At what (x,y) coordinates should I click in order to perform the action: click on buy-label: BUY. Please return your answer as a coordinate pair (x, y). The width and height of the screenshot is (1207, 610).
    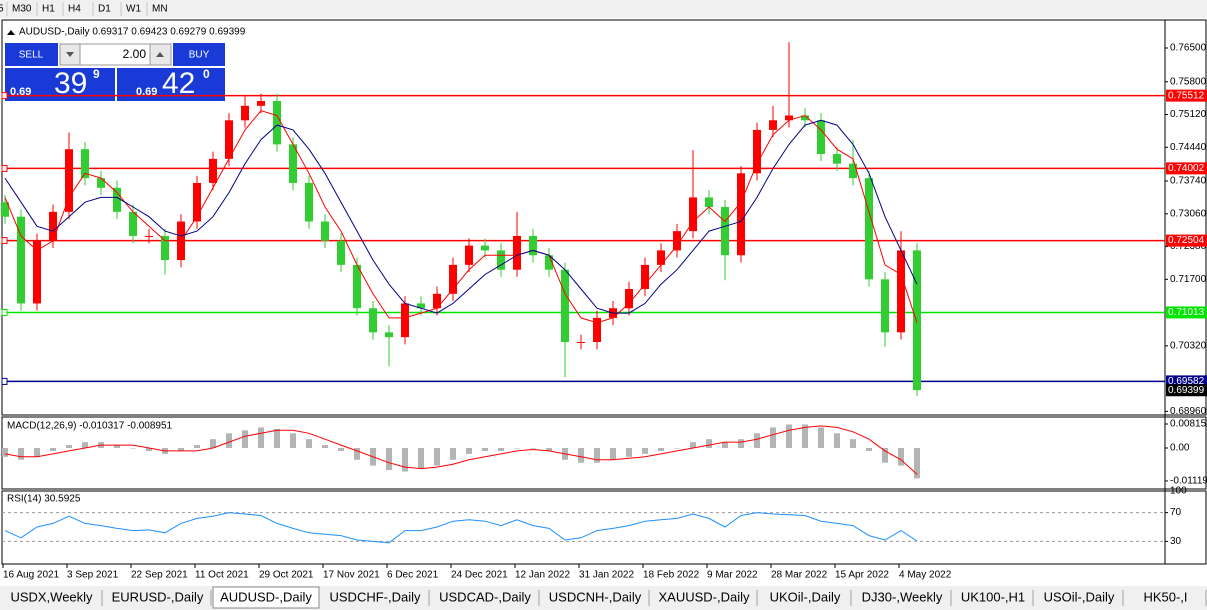
    Looking at the image, I should click on (199, 55).